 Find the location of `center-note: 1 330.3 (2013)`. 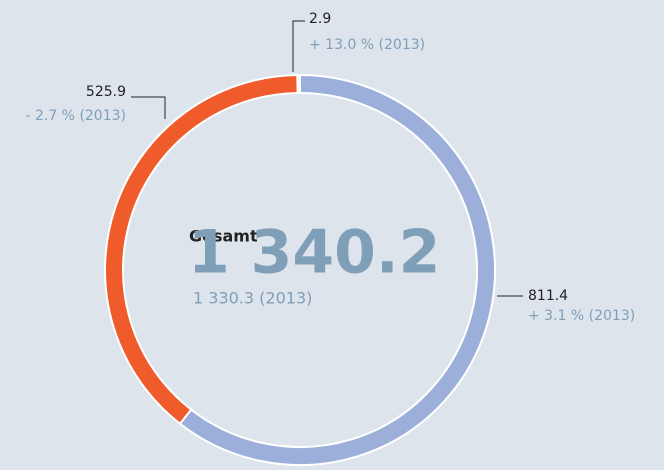

center-note: 1 330.3 (2013) is located at coordinates (252, 298).